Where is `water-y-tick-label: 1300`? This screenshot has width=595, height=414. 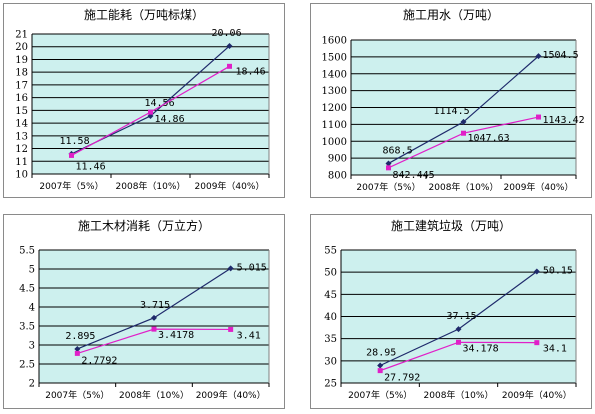
water-y-tick-label: 1300 is located at coordinates (334, 91).